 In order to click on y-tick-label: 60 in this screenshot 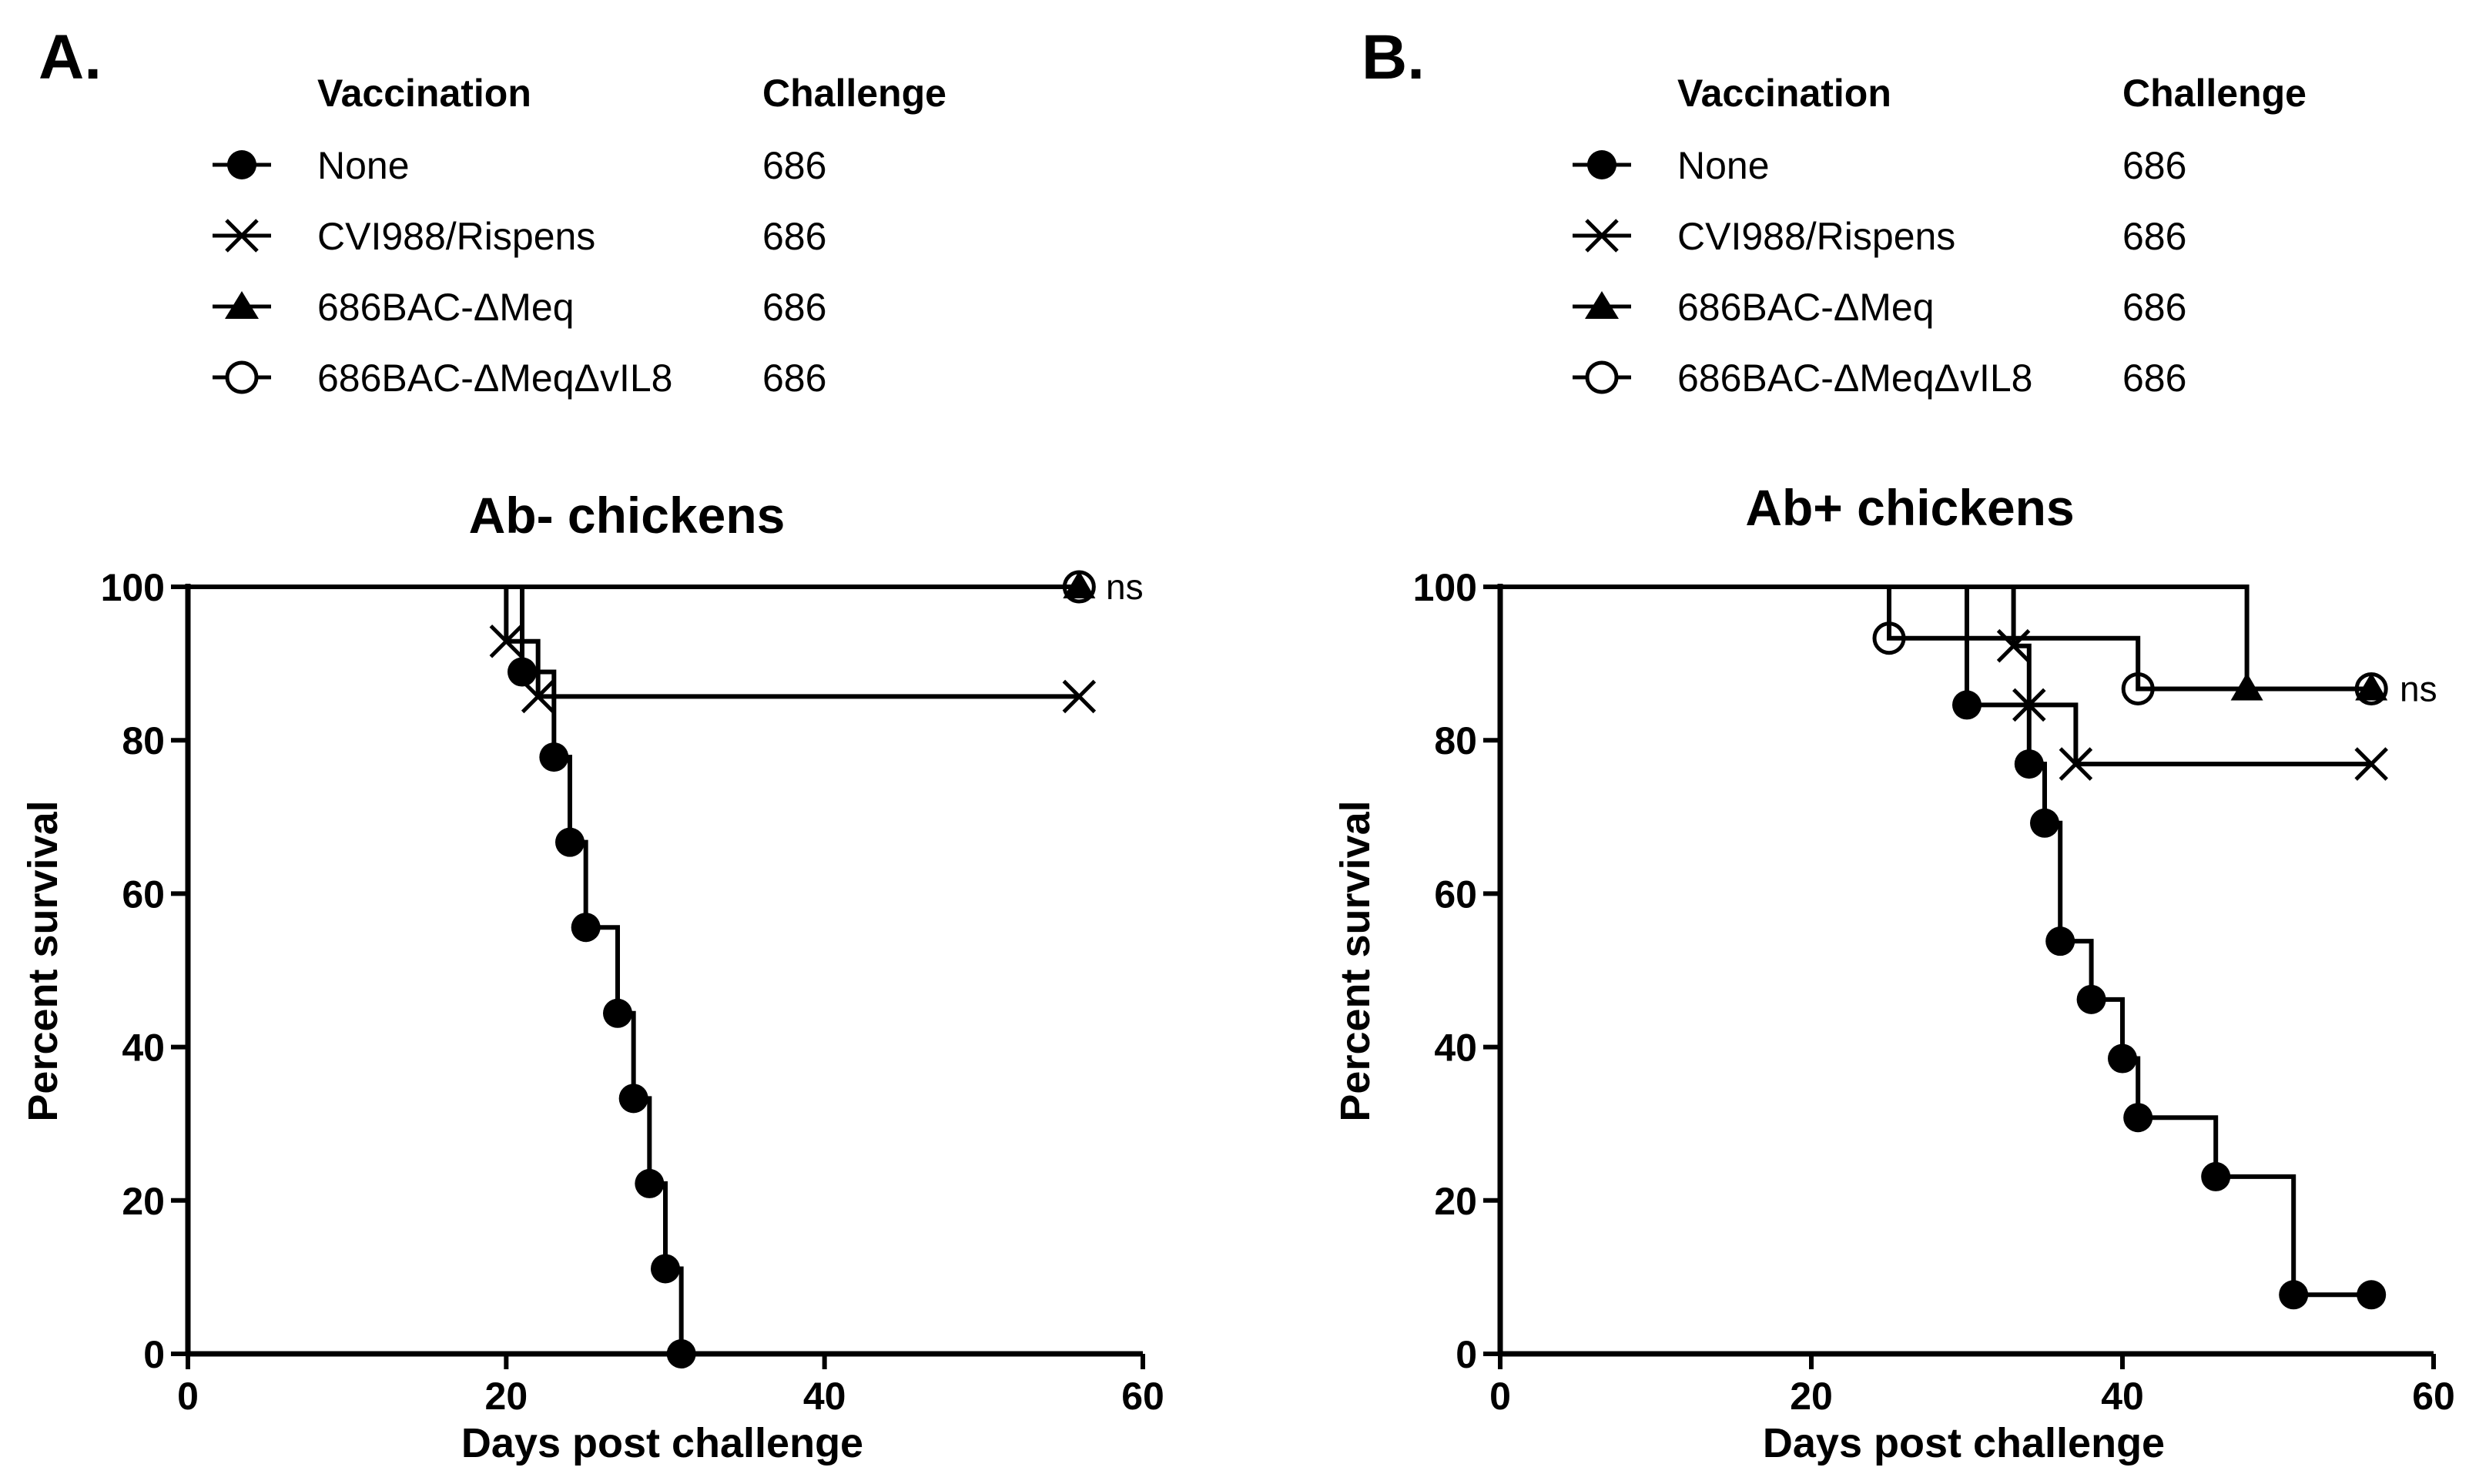, I will do `click(1455, 894)`.